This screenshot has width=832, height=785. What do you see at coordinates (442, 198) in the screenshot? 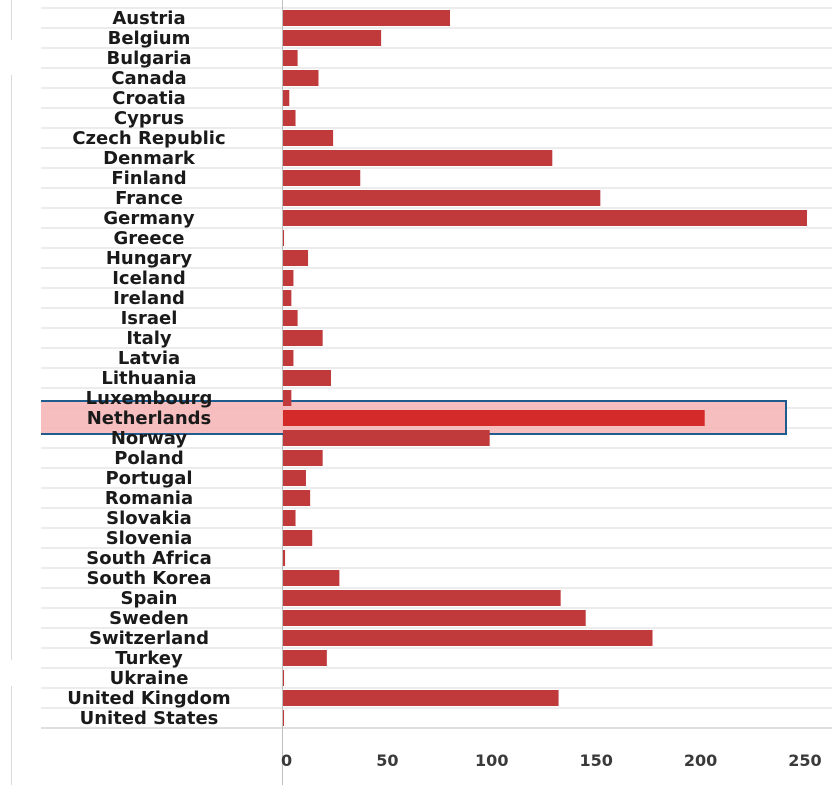
I see `bar-france` at bounding box center [442, 198].